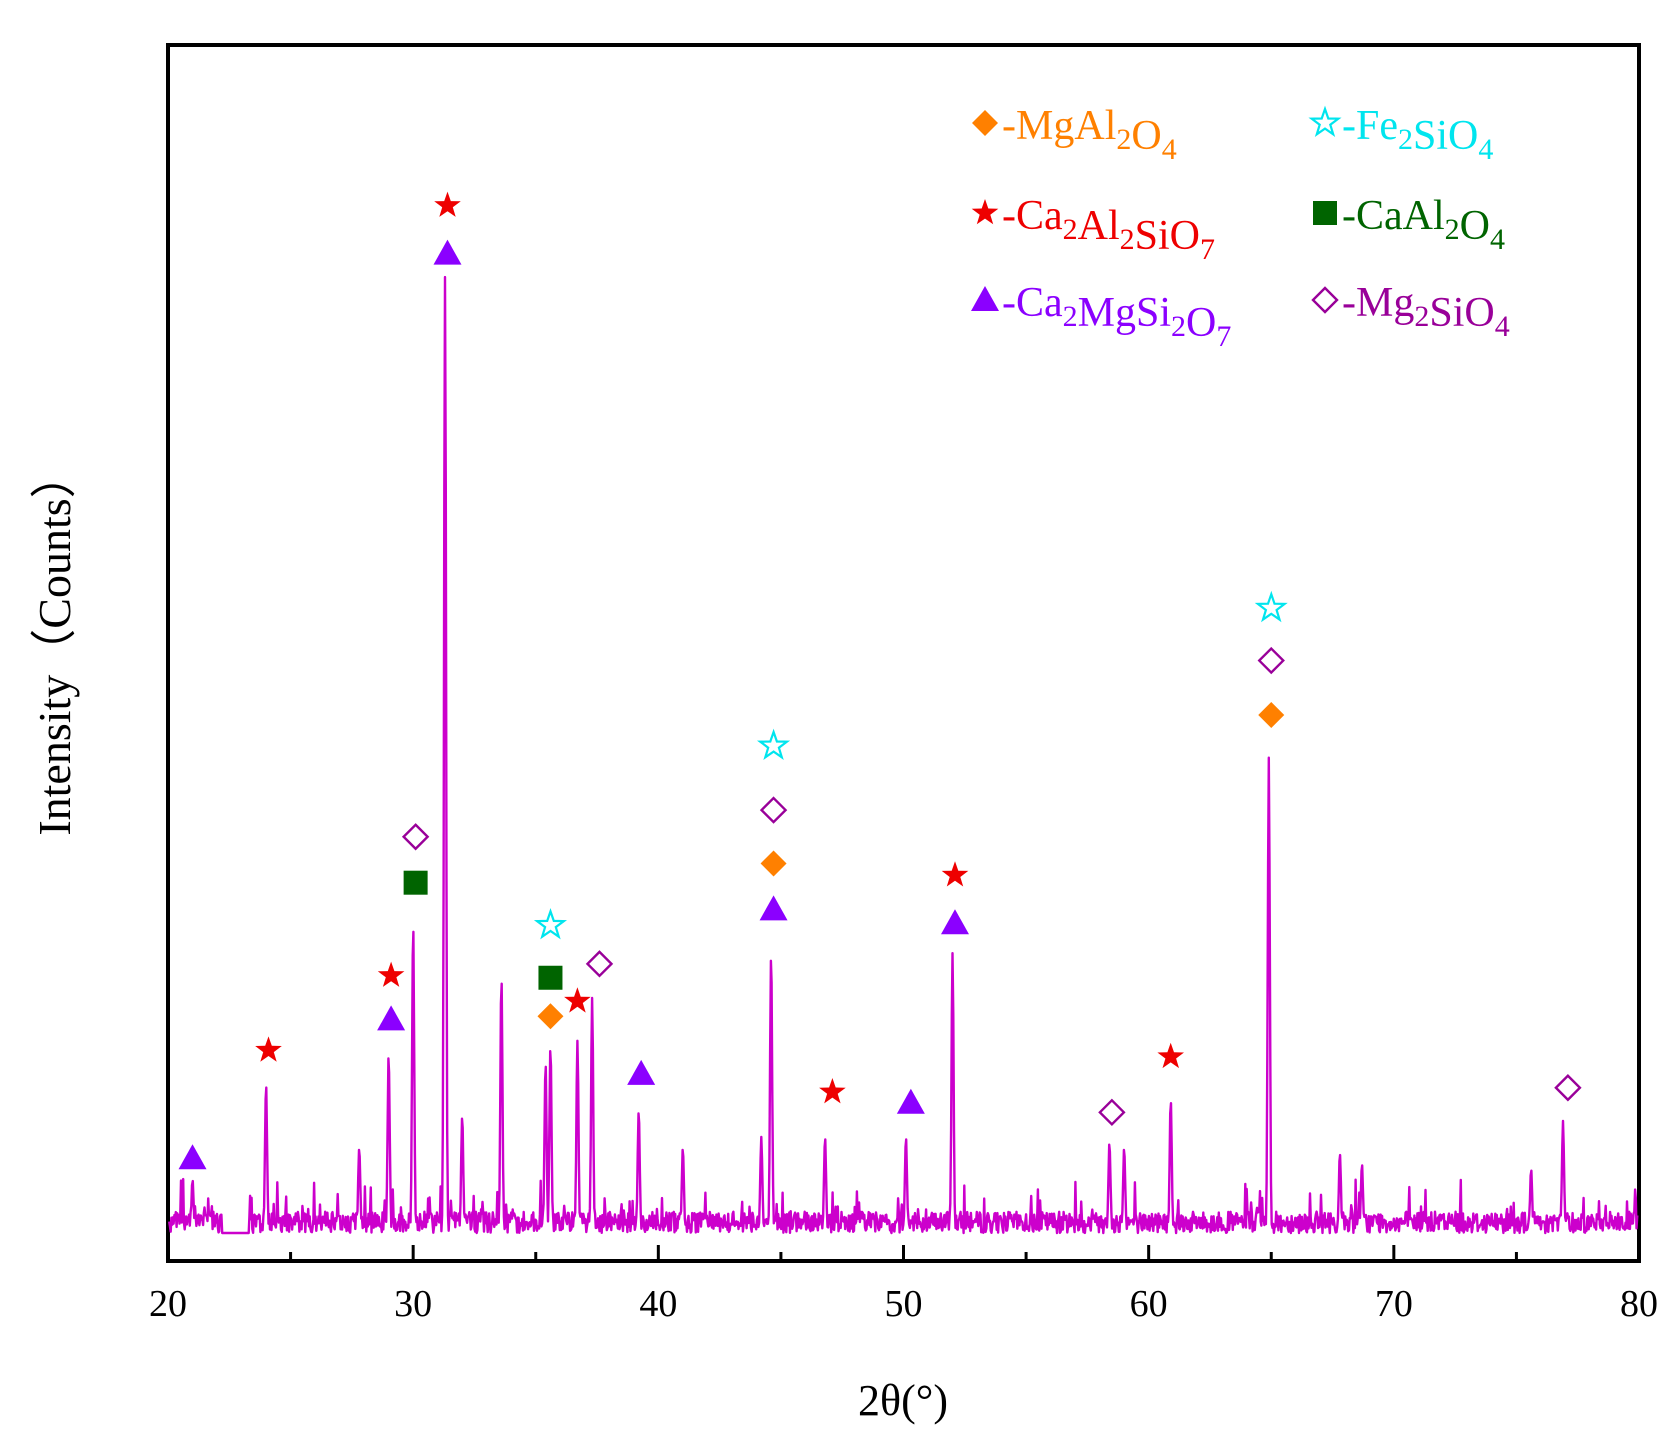 This screenshot has height=1455, width=1678. I want to click on legend-marker-caal2o4, so click(1325, 213).